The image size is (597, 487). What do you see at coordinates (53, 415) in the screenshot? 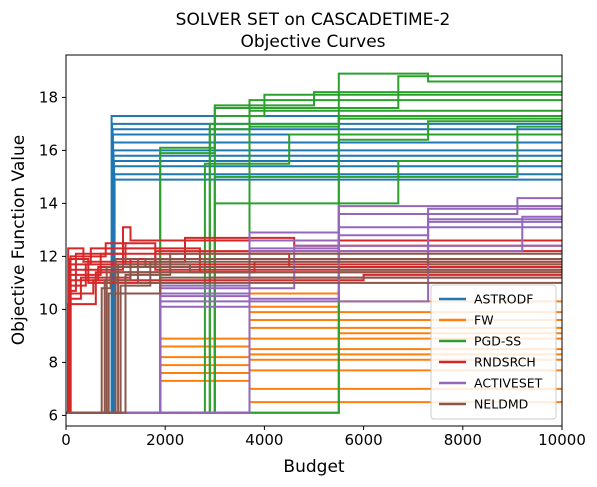
I see `y-tick-label: 6` at bounding box center [53, 415].